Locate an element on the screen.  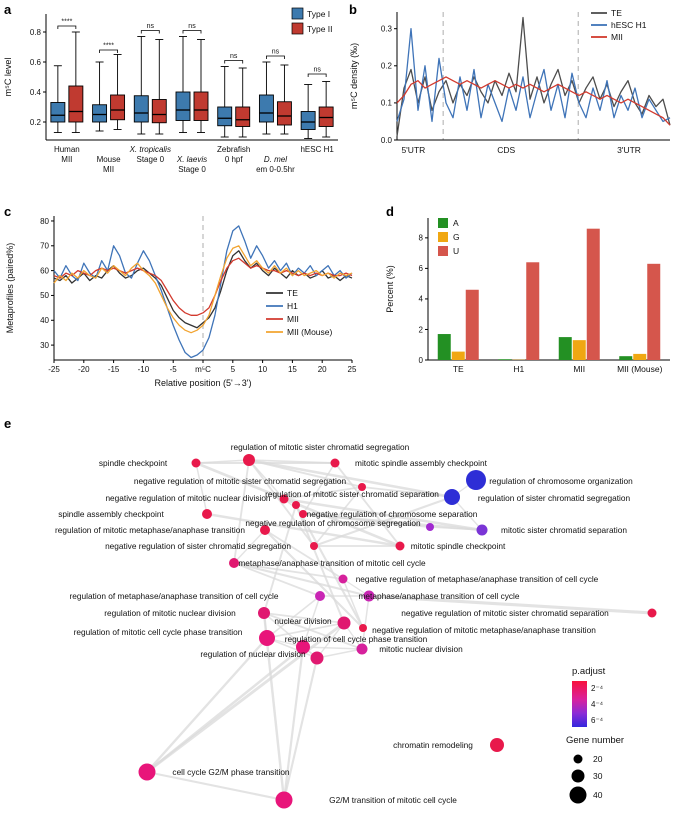
svg-text: 10 is located at coordinates (262, 369).